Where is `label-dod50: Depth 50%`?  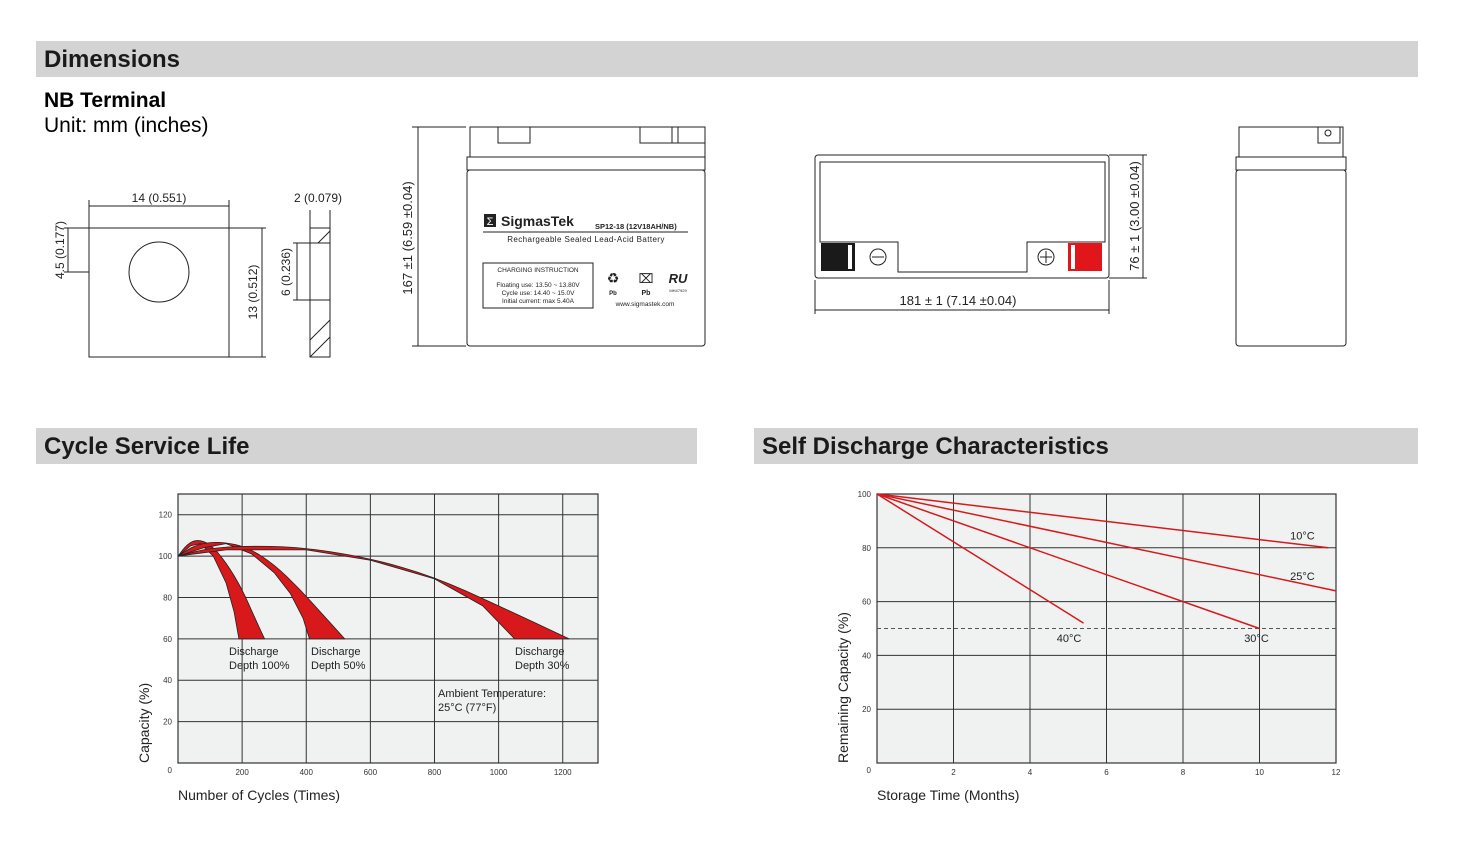
label-dod50: Depth 50% is located at coordinates (338, 666).